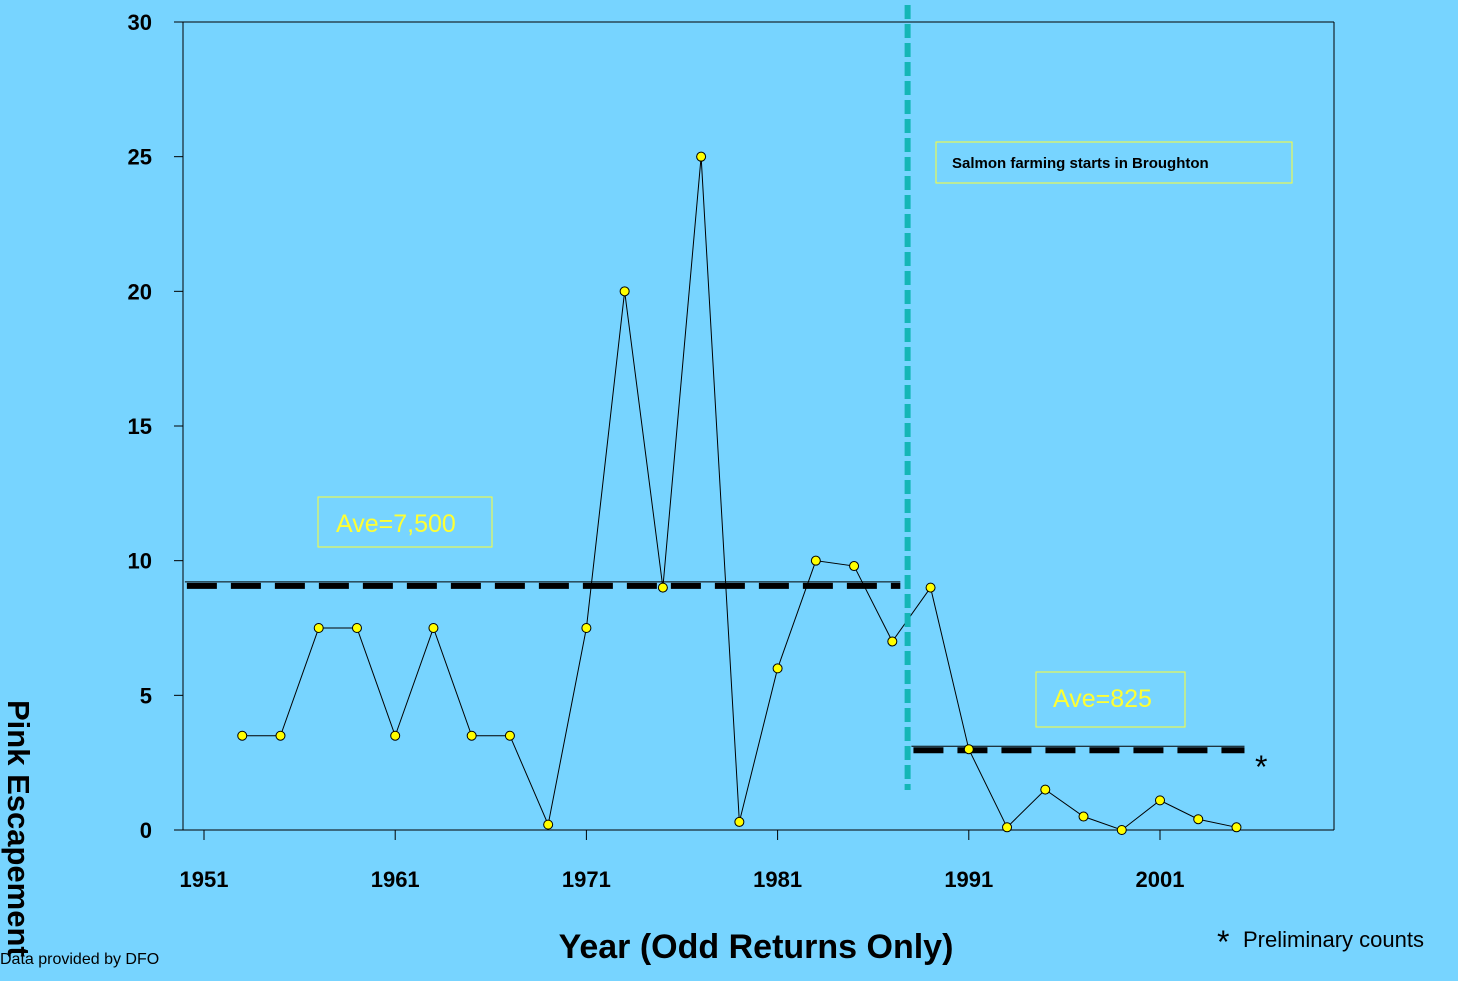  What do you see at coordinates (140, 22) in the screenshot?
I see `y-tick-label: 30` at bounding box center [140, 22].